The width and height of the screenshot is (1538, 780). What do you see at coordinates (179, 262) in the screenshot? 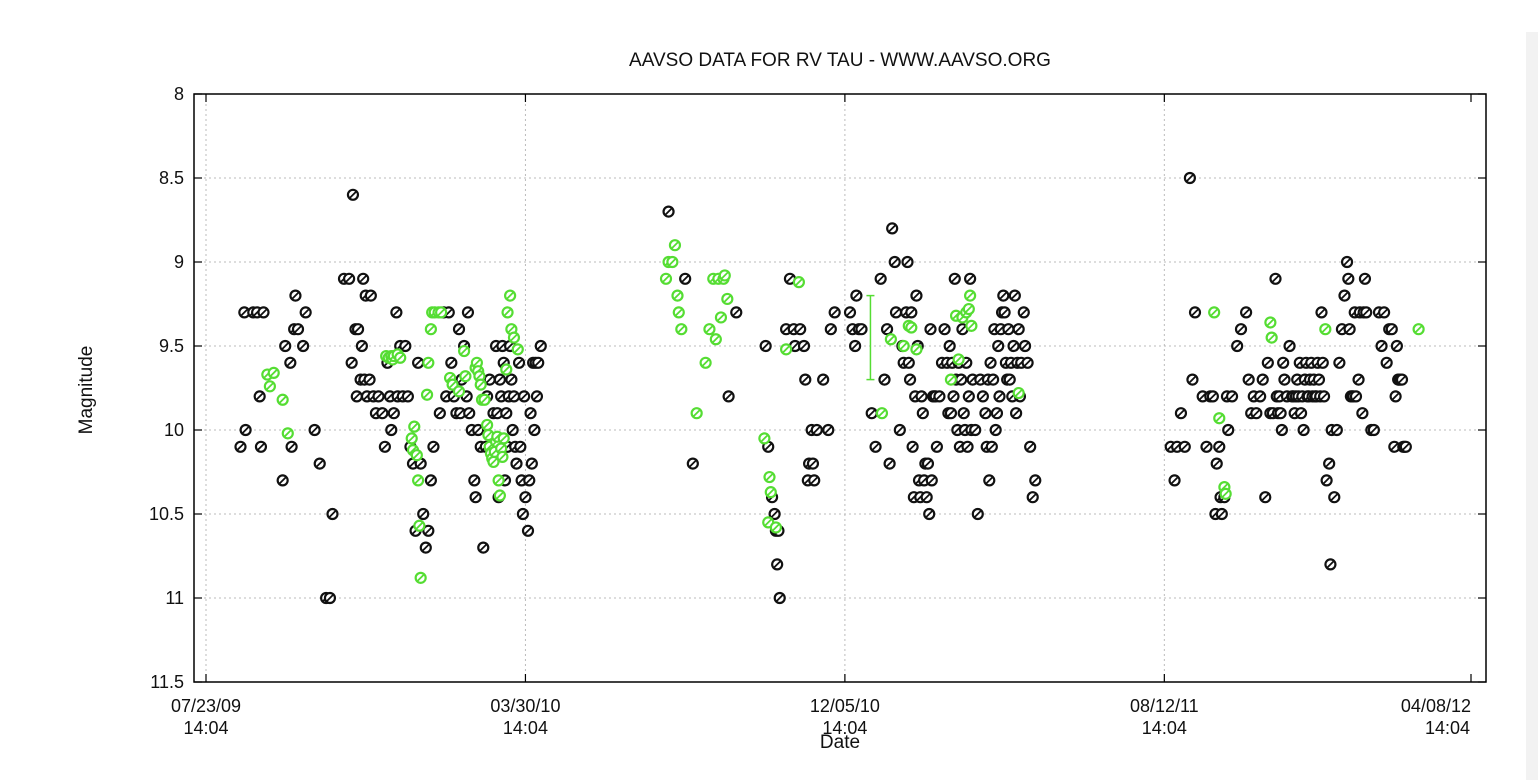
I see `y-tick-label: 9` at bounding box center [179, 262].